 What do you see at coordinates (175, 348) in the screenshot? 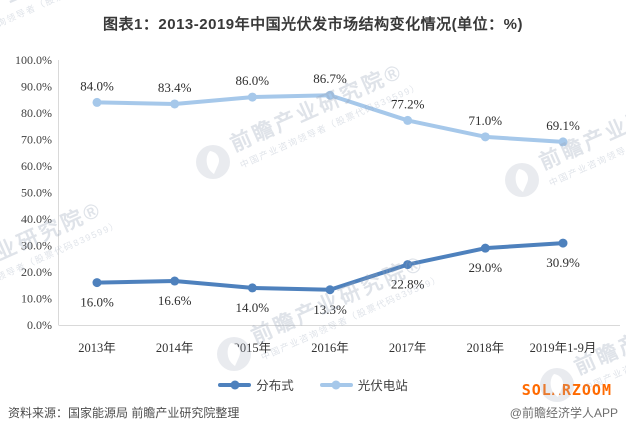
I see `x-axis-tick-label: 2014年` at bounding box center [175, 348].